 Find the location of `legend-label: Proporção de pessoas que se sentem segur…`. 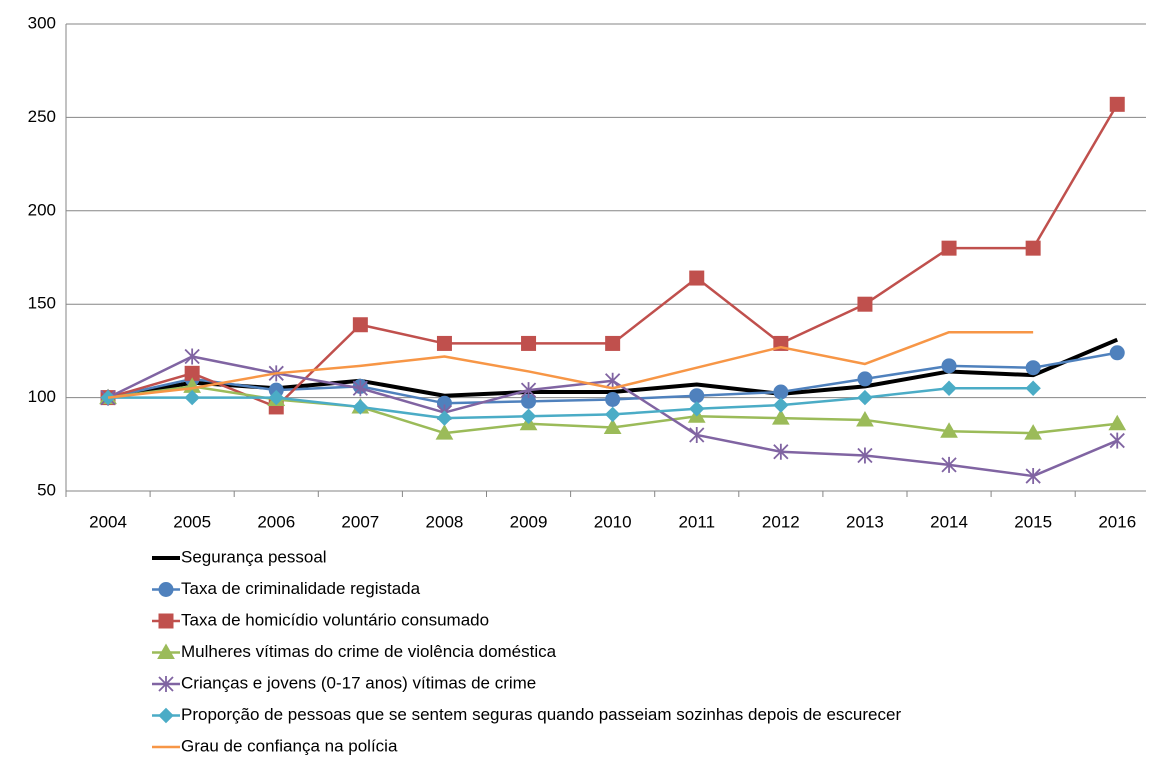

legend-label: Proporção de pessoas que se sentem segur… is located at coordinates (541, 714).